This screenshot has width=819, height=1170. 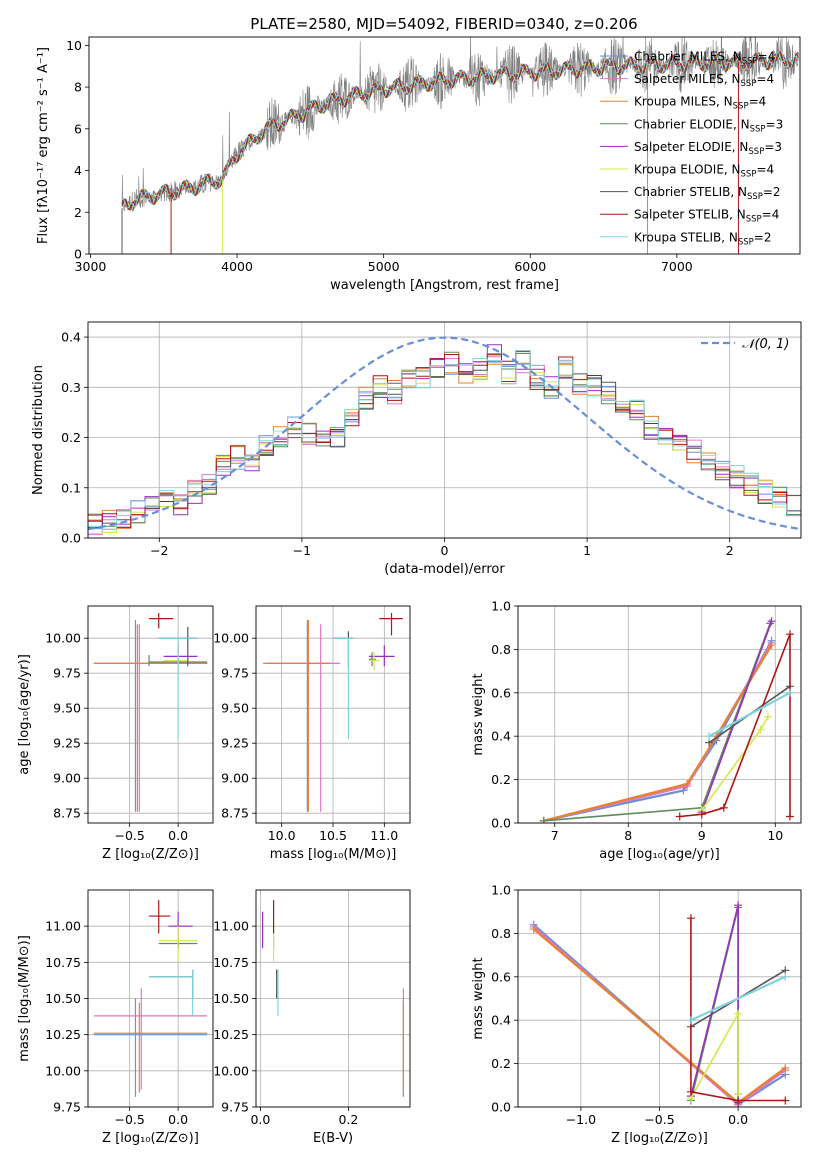 I want to click on y-tick-label: 9.00, so click(x=67, y=778).